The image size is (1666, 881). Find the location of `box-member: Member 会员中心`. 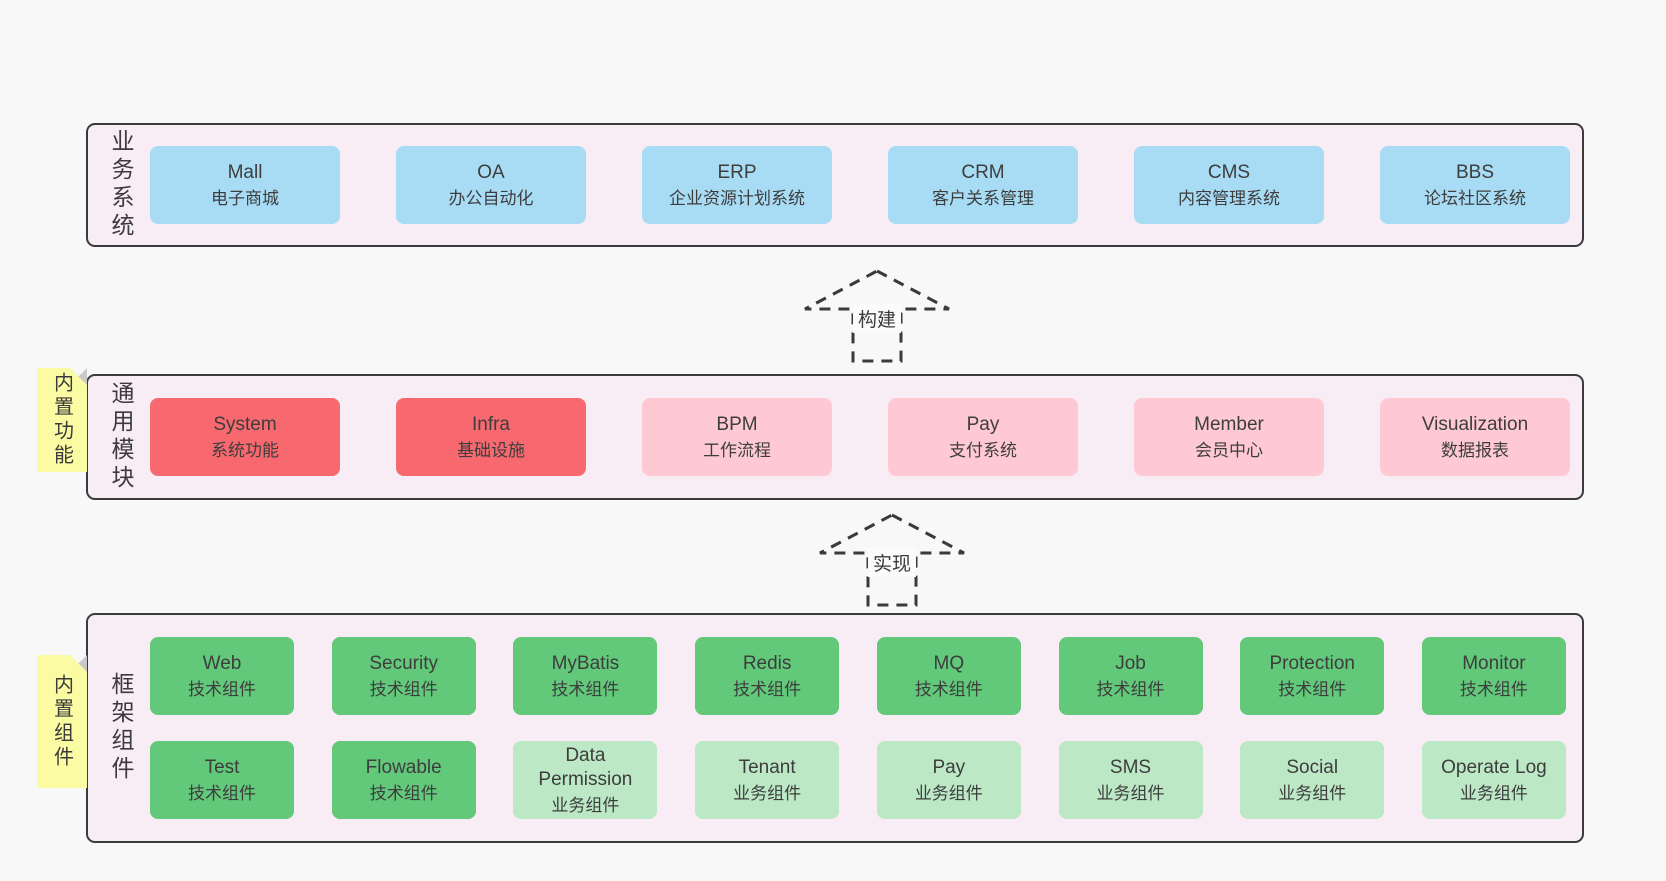

box-member: Member 会员中心 is located at coordinates (1229, 437).